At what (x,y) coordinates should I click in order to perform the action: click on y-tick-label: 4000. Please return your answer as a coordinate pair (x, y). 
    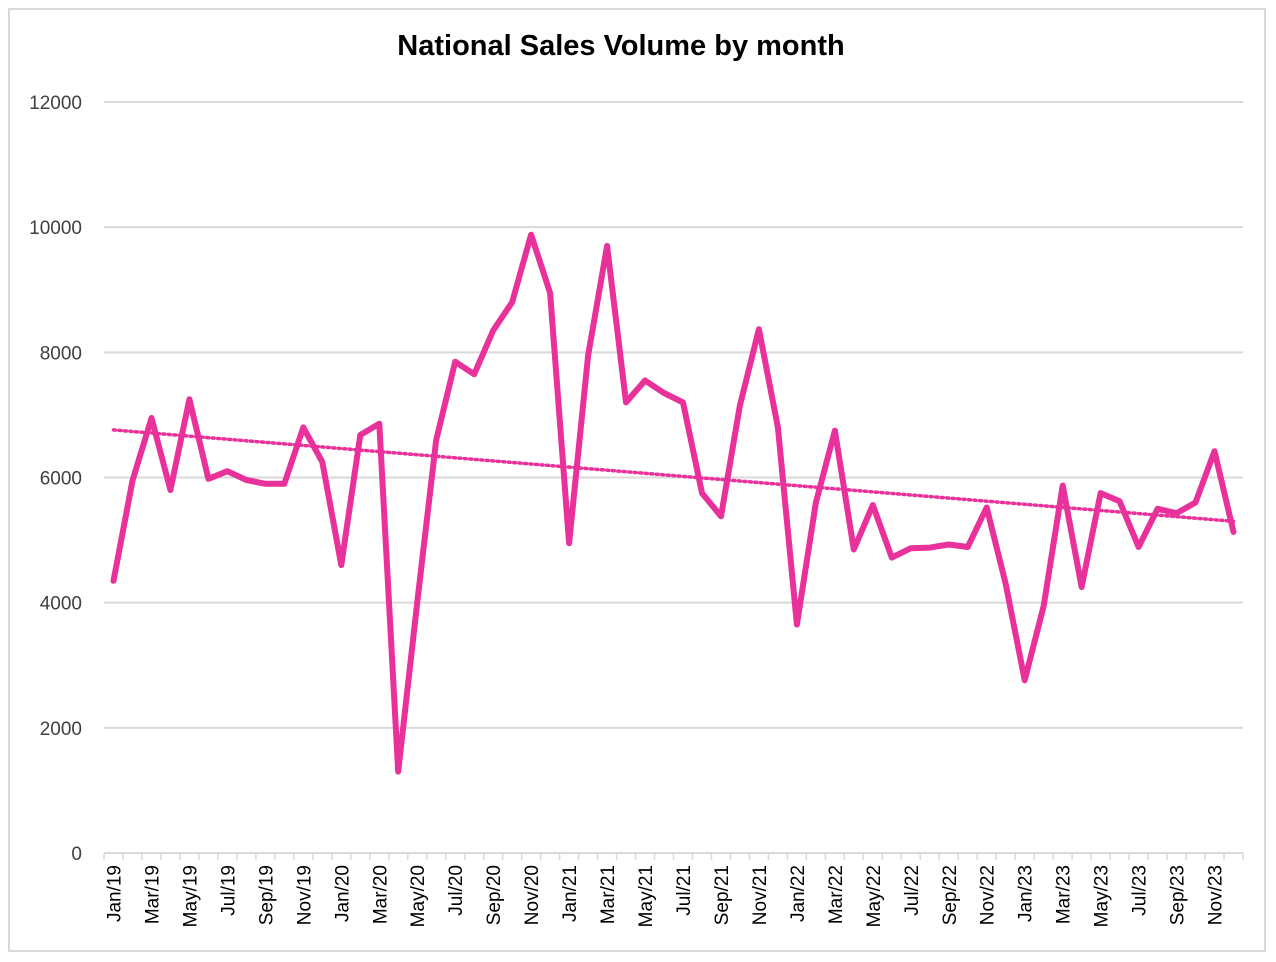
    Looking at the image, I should click on (61, 604).